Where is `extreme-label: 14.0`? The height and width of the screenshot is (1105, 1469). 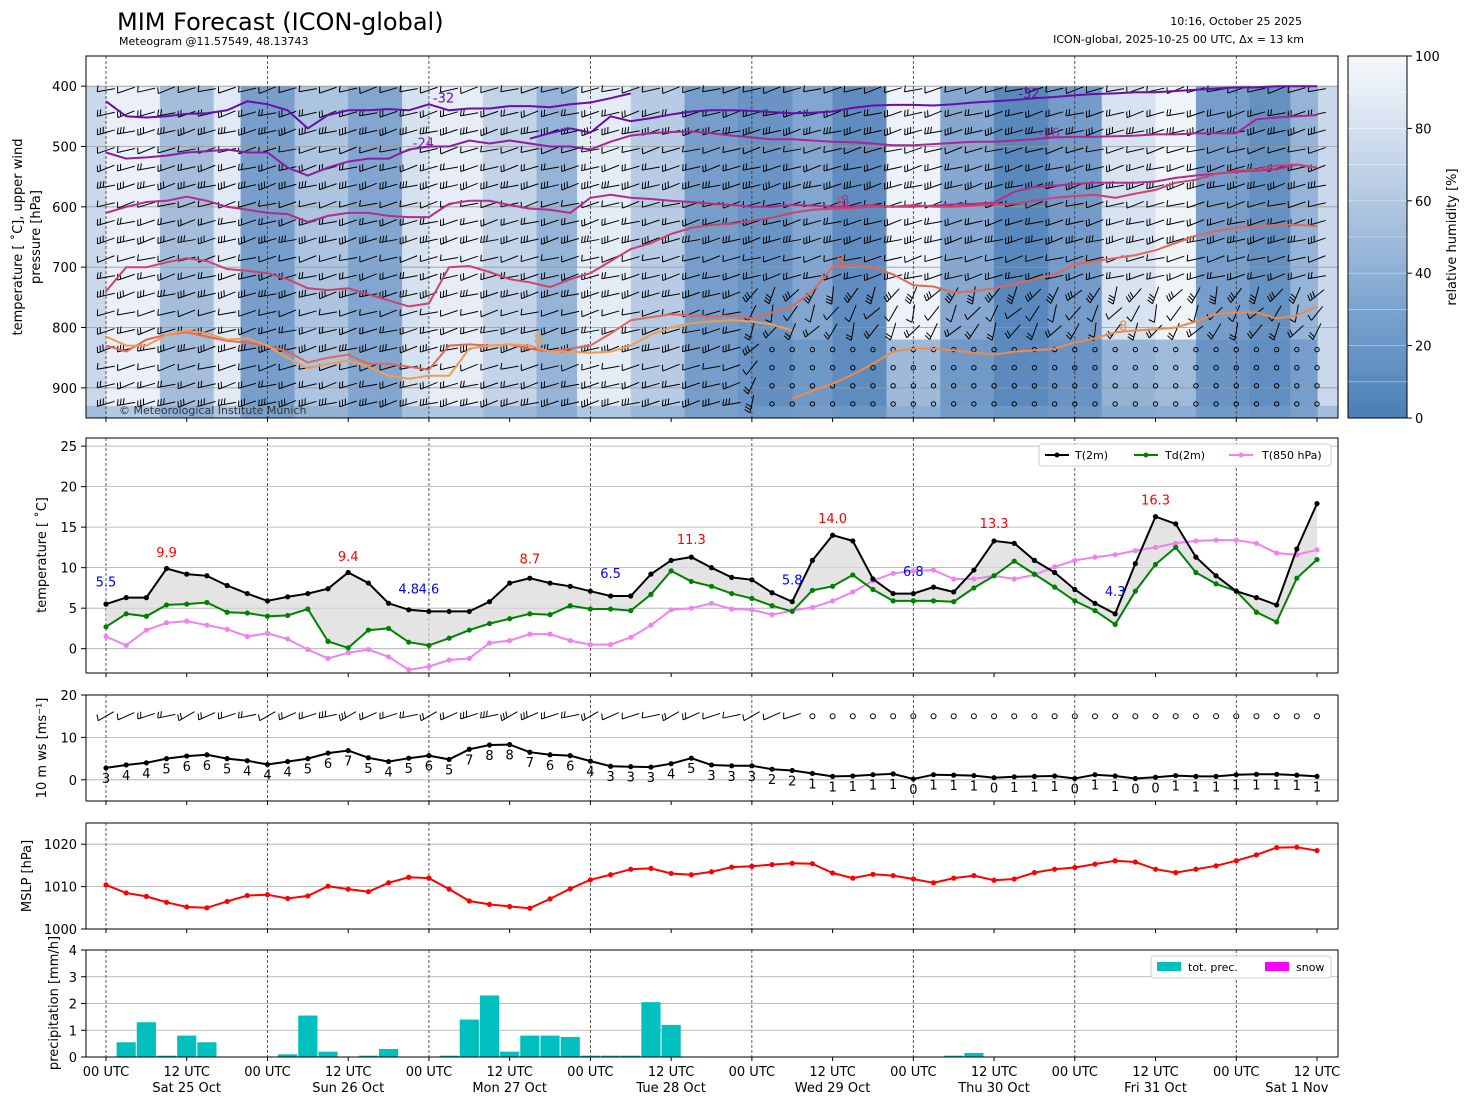
extreme-label: 14.0 is located at coordinates (832, 519).